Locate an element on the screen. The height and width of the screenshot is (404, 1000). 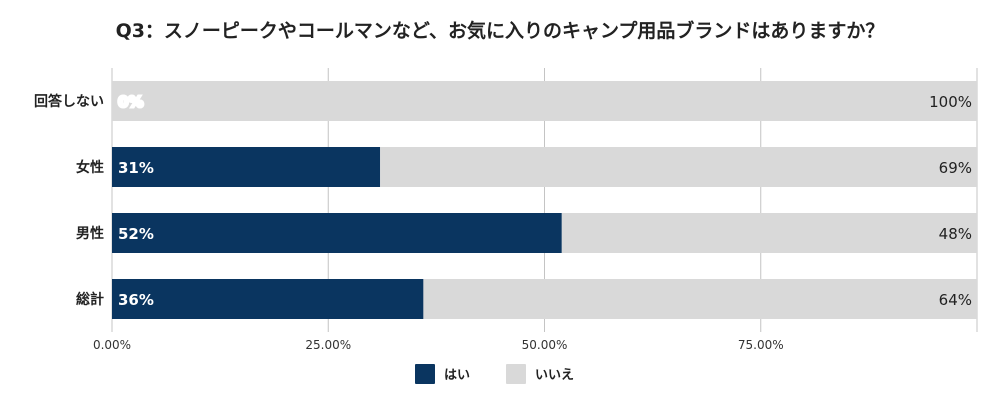
data-label-no: 100% is located at coordinates (950, 102).